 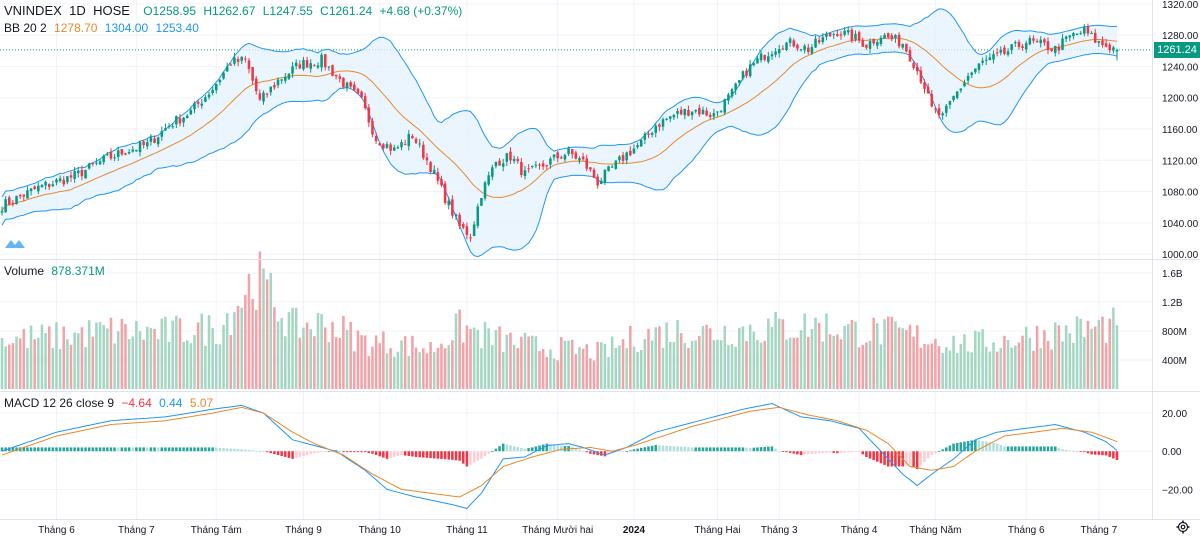 What do you see at coordinates (1180, 255) in the screenshot?
I see `axis-tick-label: 1000.00` at bounding box center [1180, 255].